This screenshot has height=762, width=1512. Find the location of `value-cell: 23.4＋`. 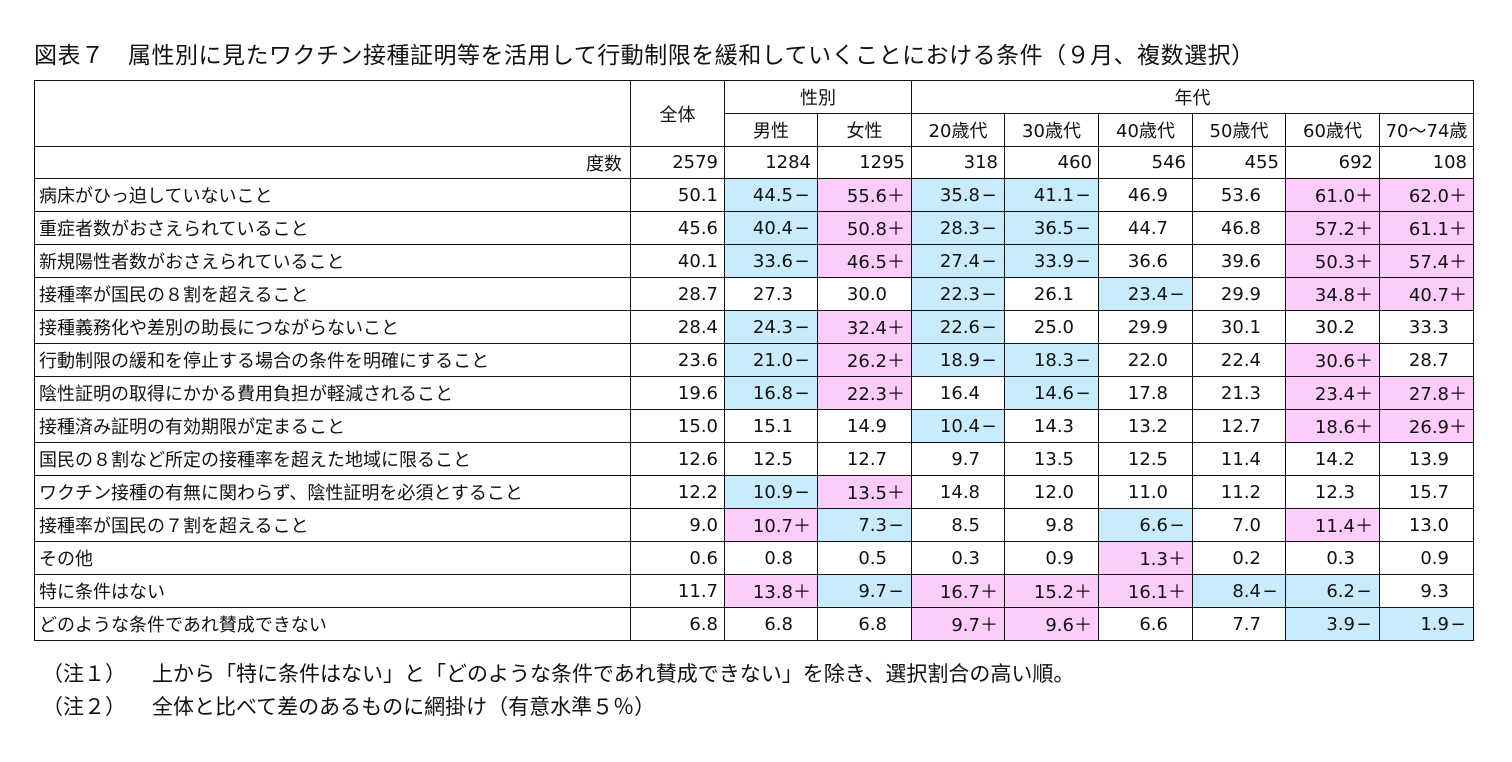

value-cell: 23.4＋ is located at coordinates (1332, 393).